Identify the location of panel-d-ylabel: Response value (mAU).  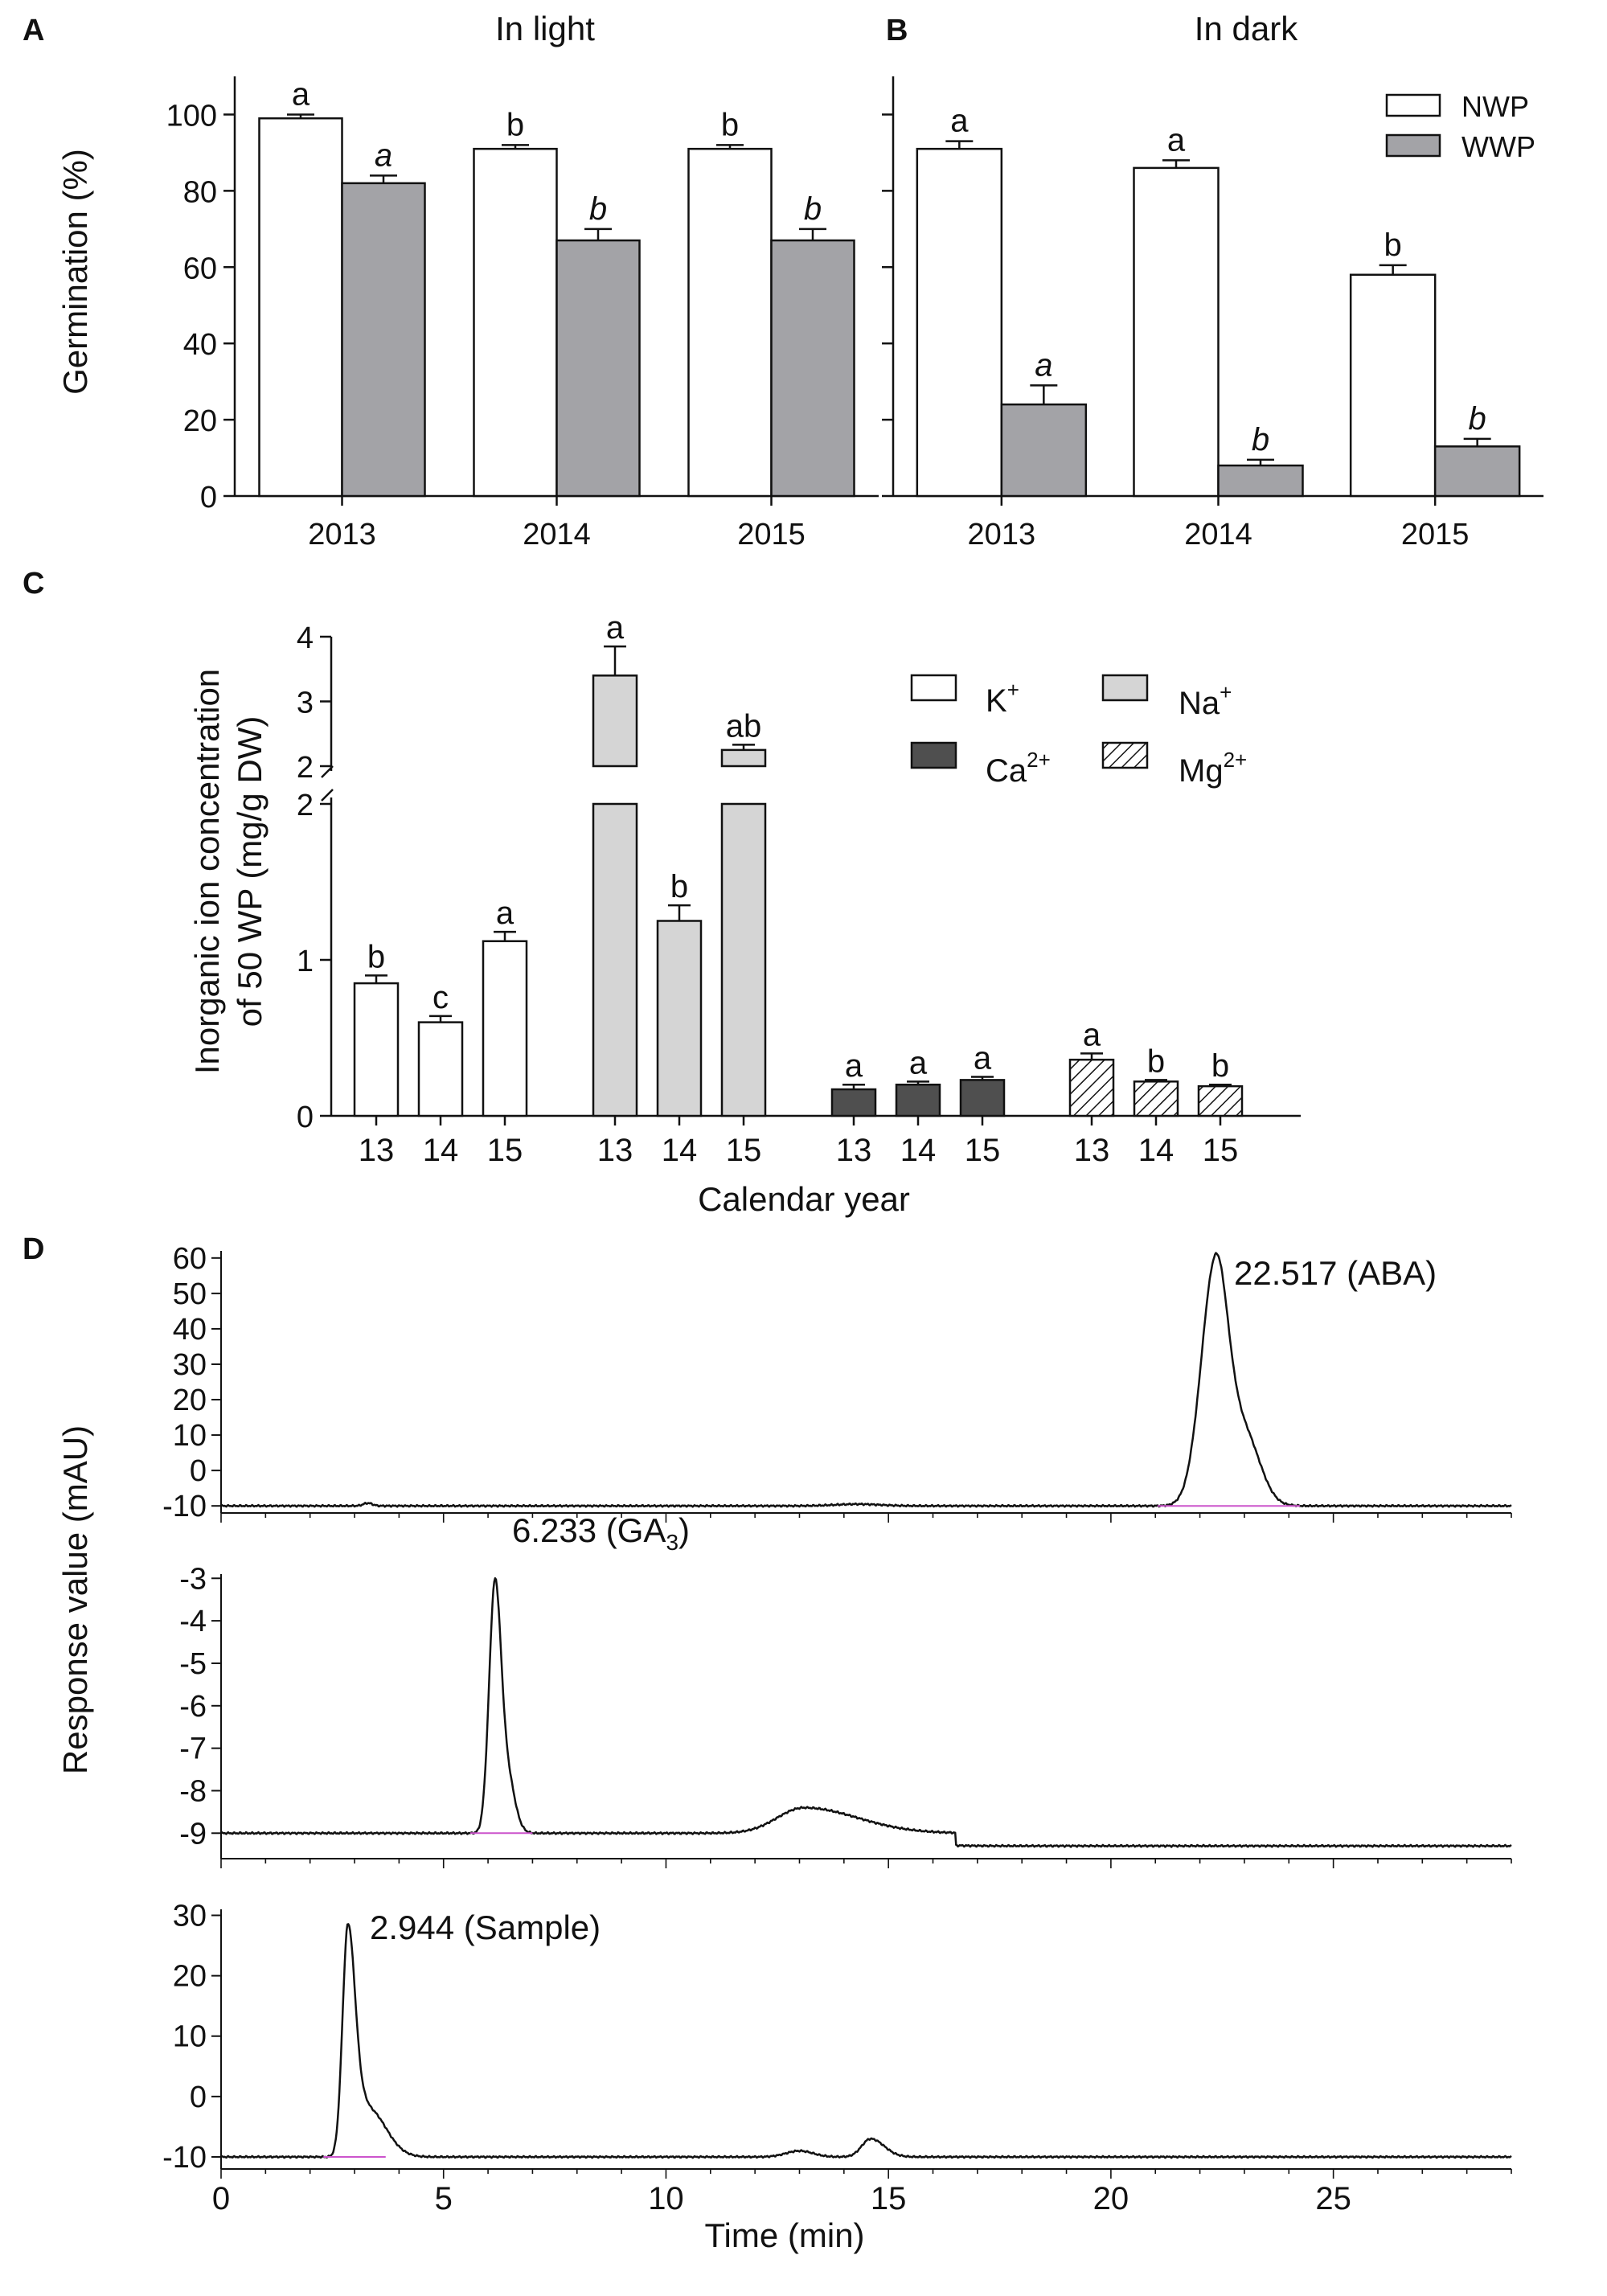
(75, 1599).